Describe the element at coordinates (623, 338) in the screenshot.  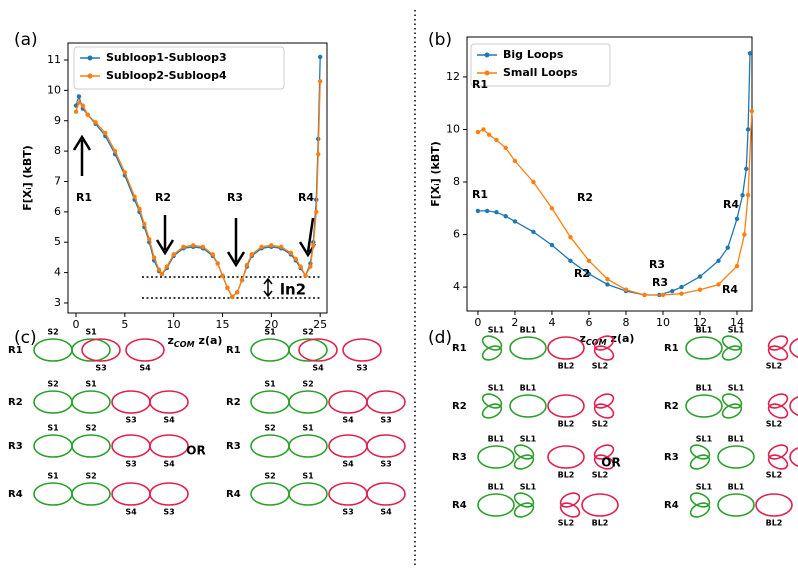
I see `x-label-rest: z(a)` at that location.